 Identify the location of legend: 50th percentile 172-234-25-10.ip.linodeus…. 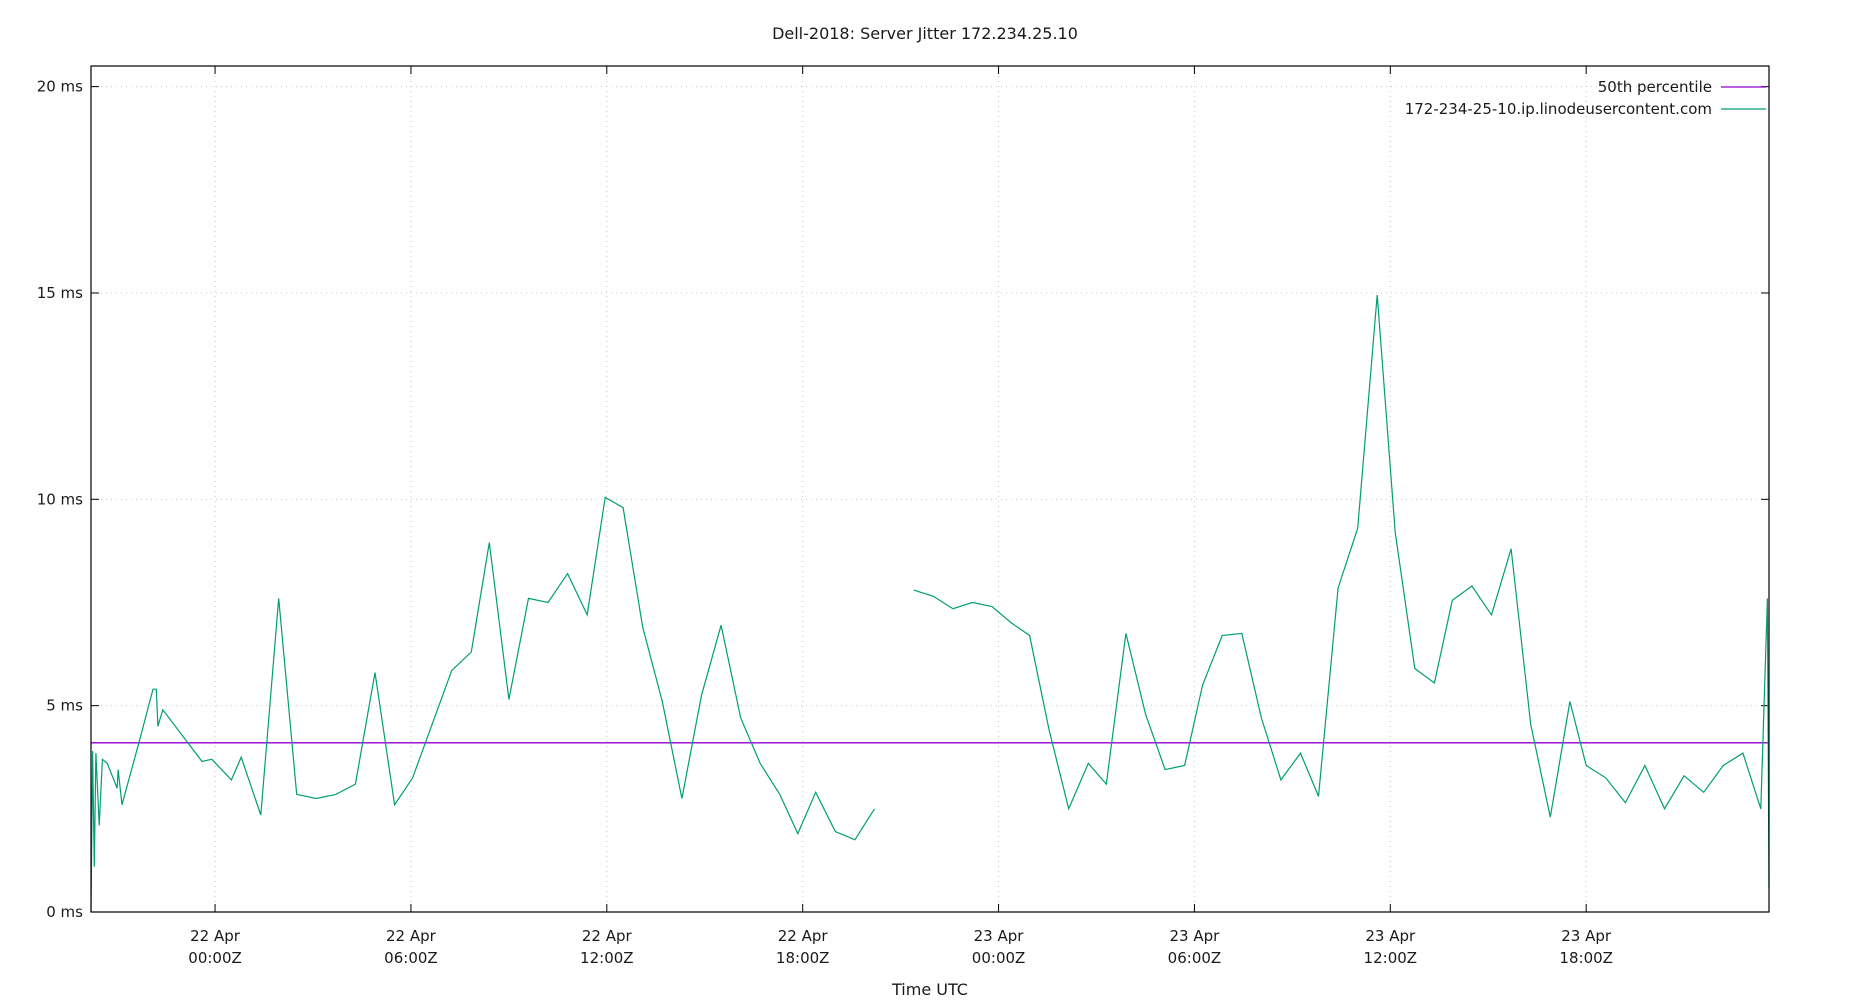
(1585, 98).